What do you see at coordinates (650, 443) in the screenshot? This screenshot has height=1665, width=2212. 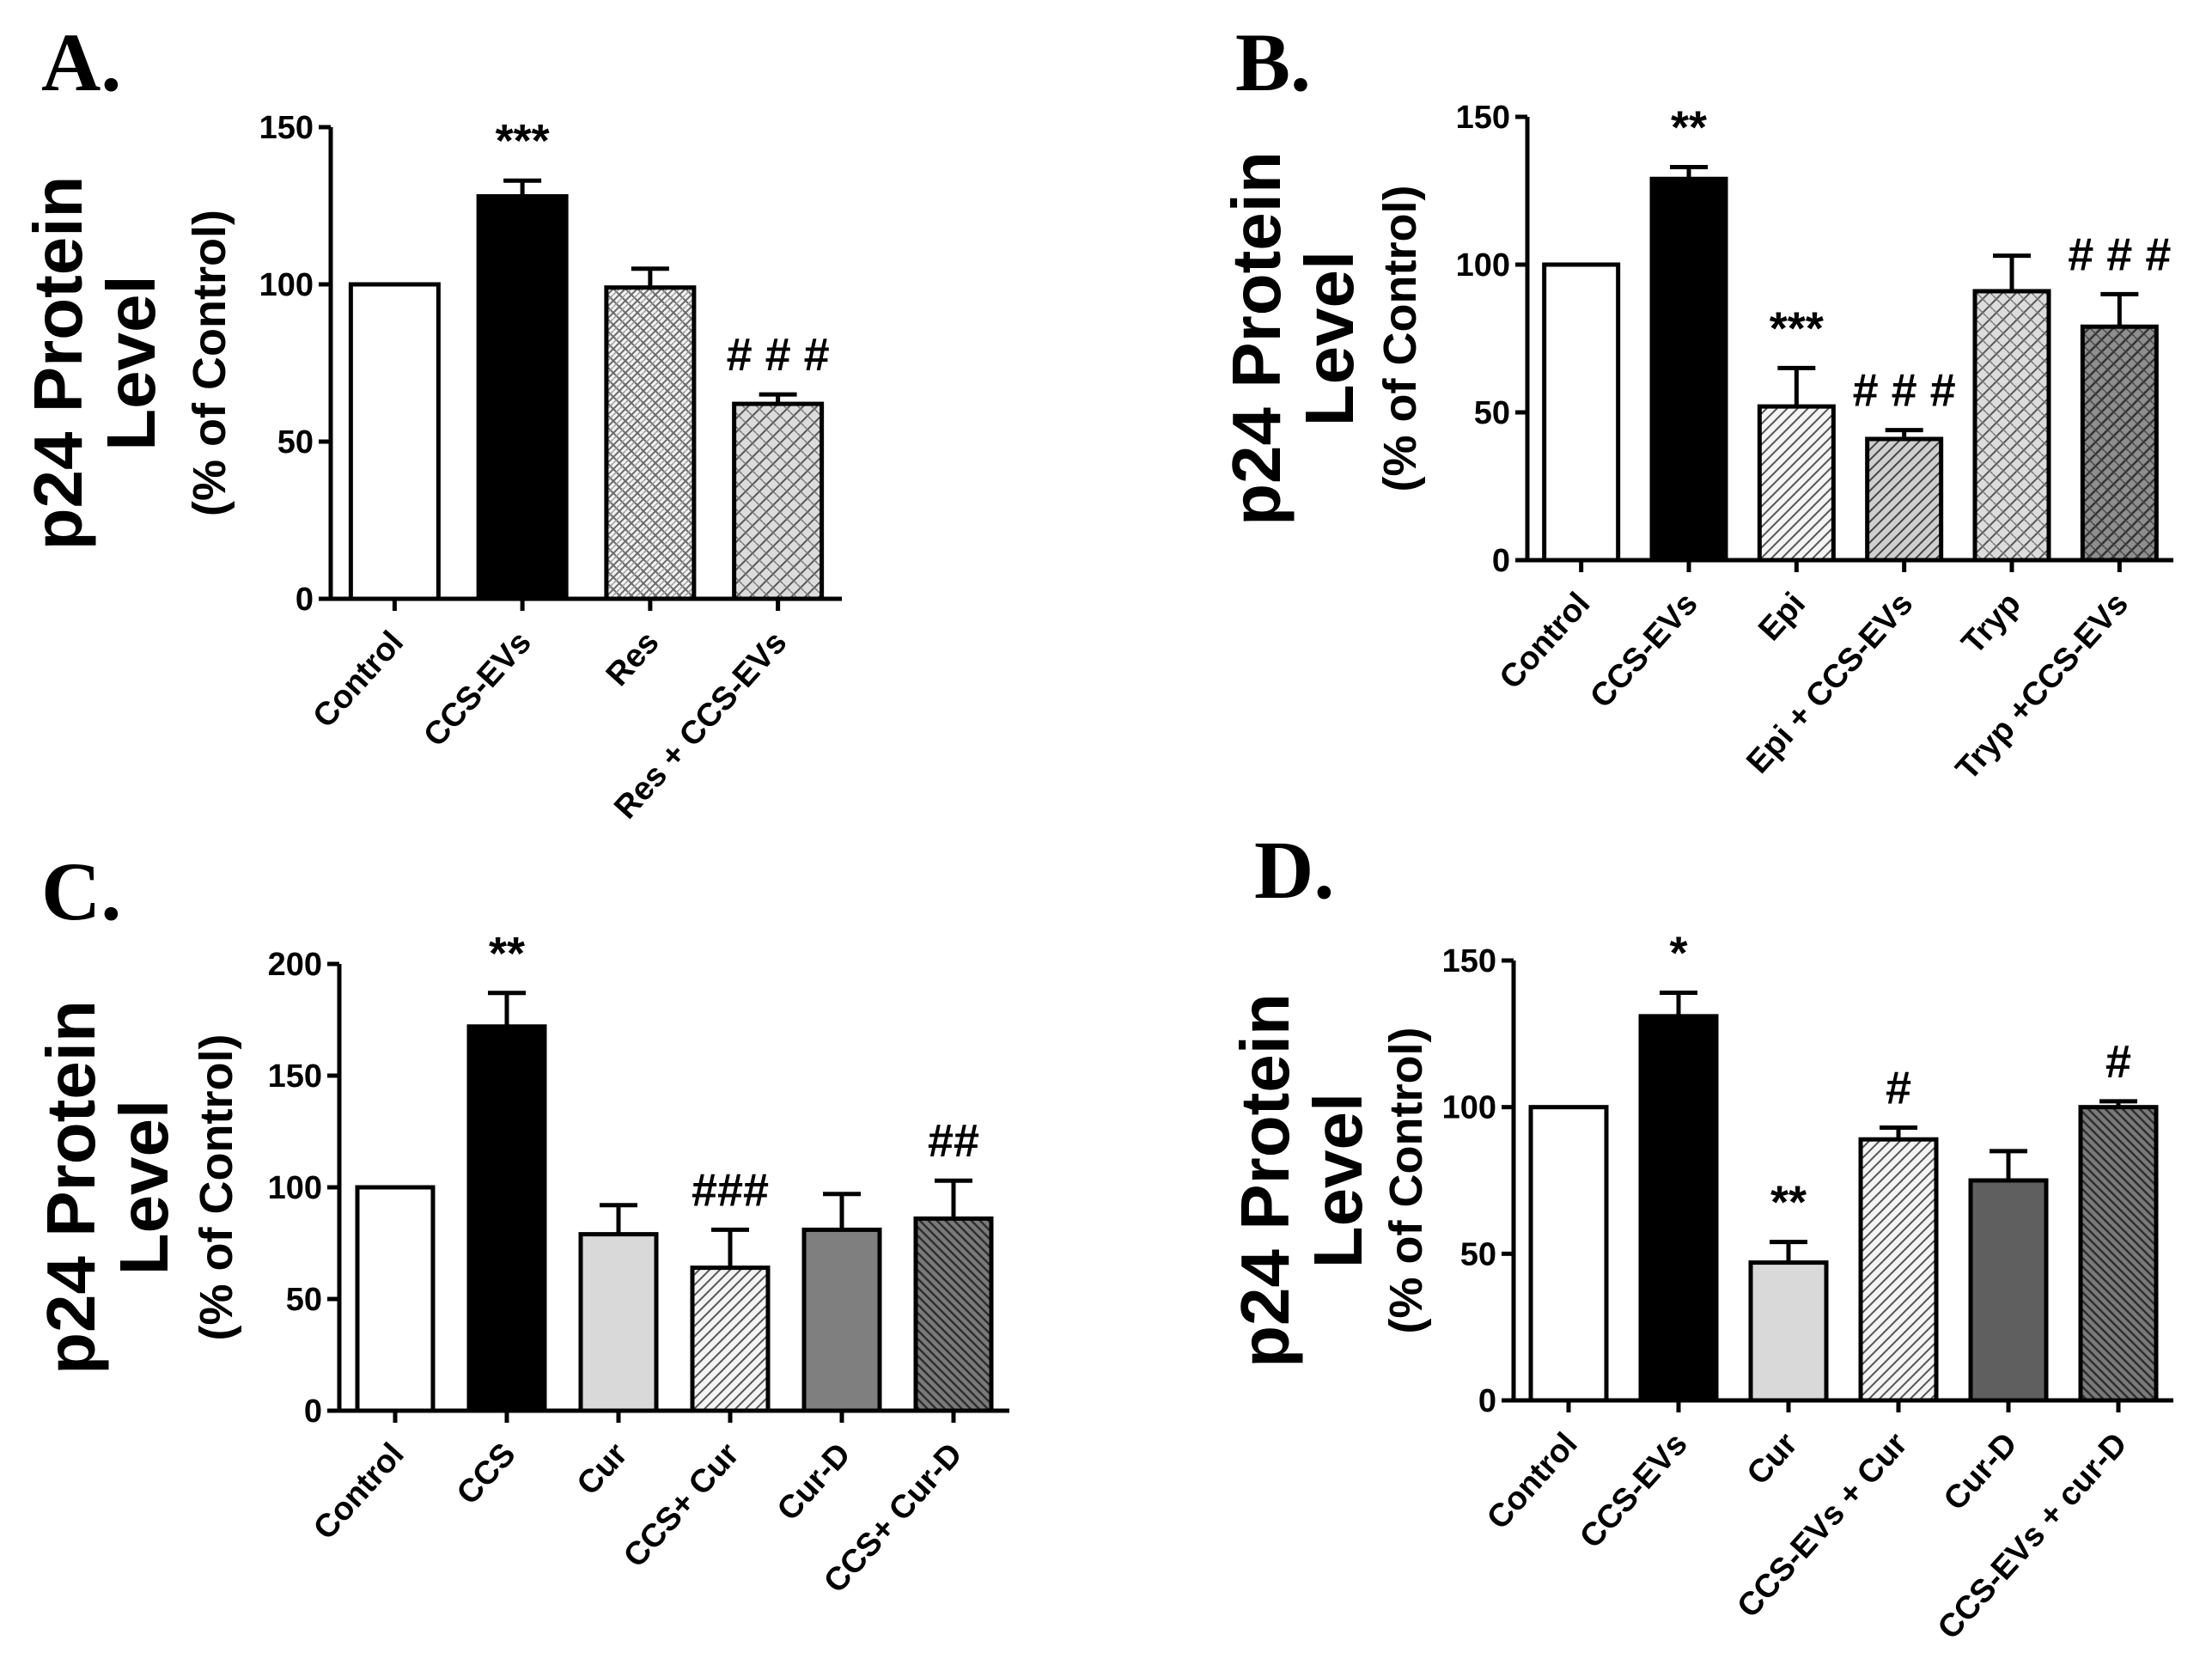 I see `bar-res` at bounding box center [650, 443].